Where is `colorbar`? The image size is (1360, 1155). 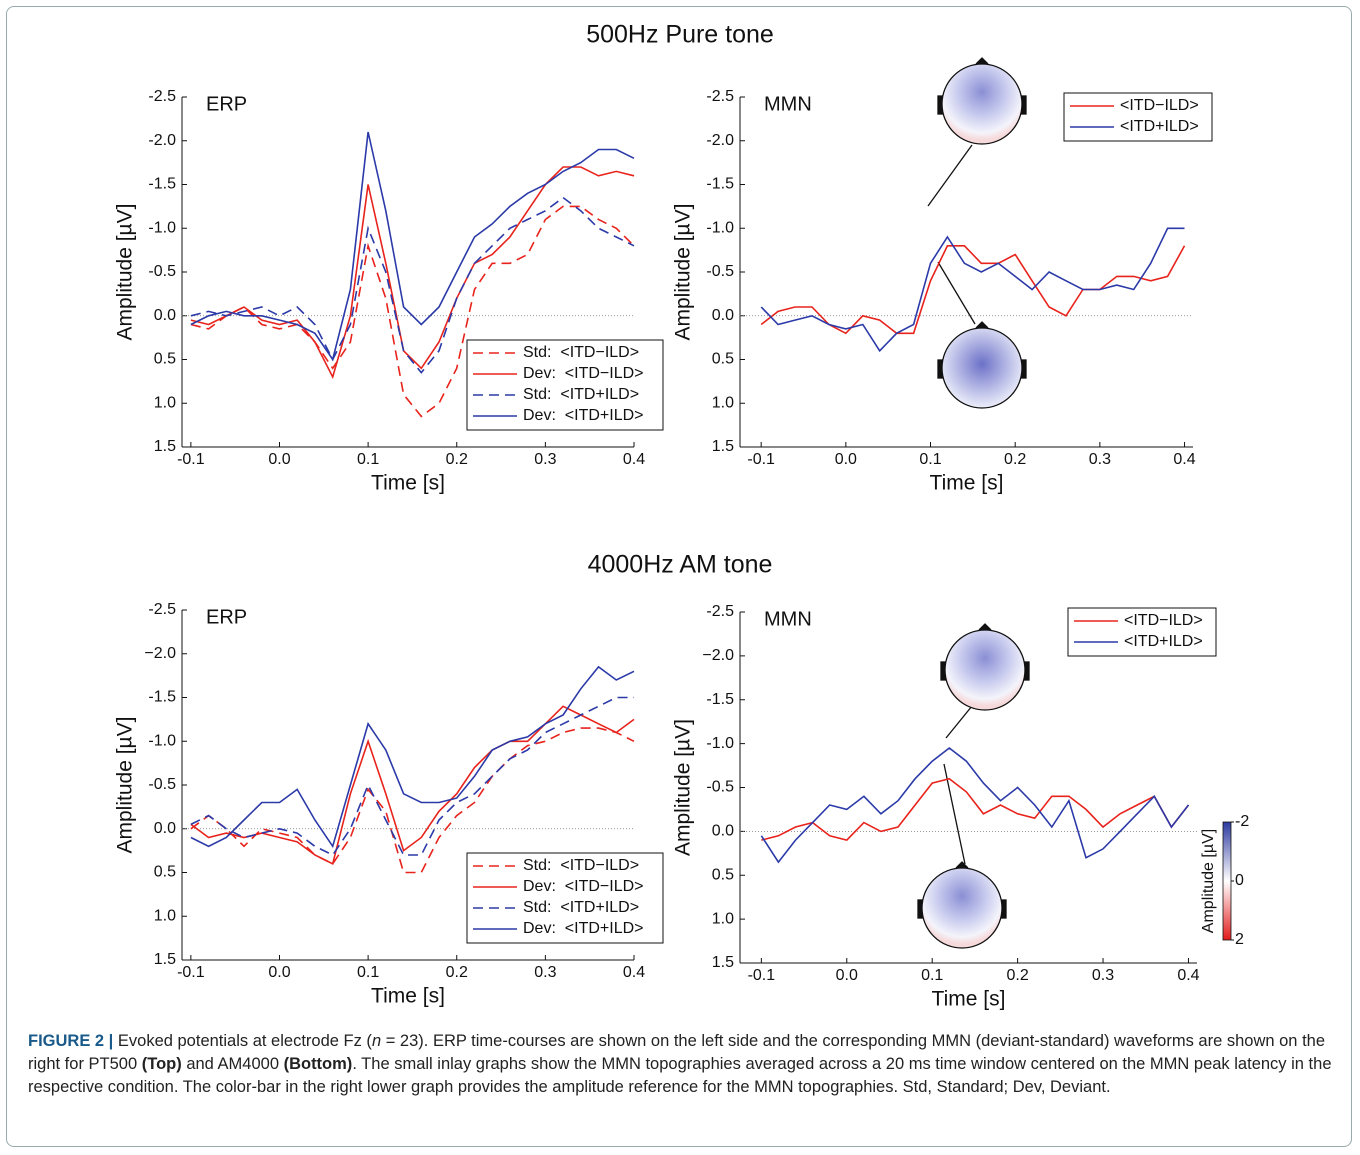
colorbar is located at coordinates (1227, 881).